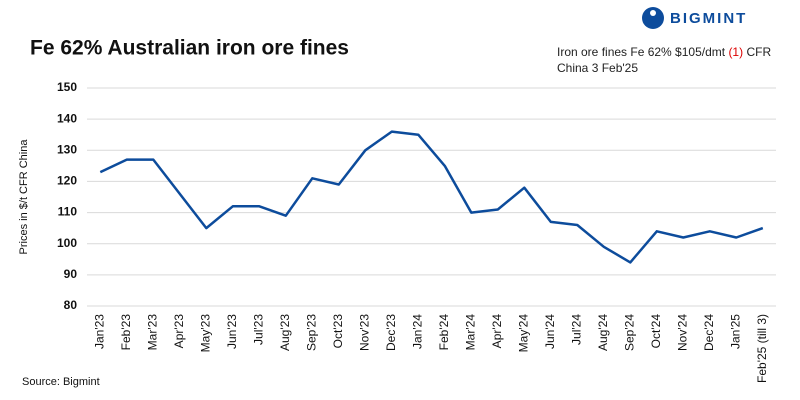 The width and height of the screenshot is (800, 400). What do you see at coordinates (709, 332) in the screenshot?
I see `x-tick-label: Dec'24` at bounding box center [709, 332].